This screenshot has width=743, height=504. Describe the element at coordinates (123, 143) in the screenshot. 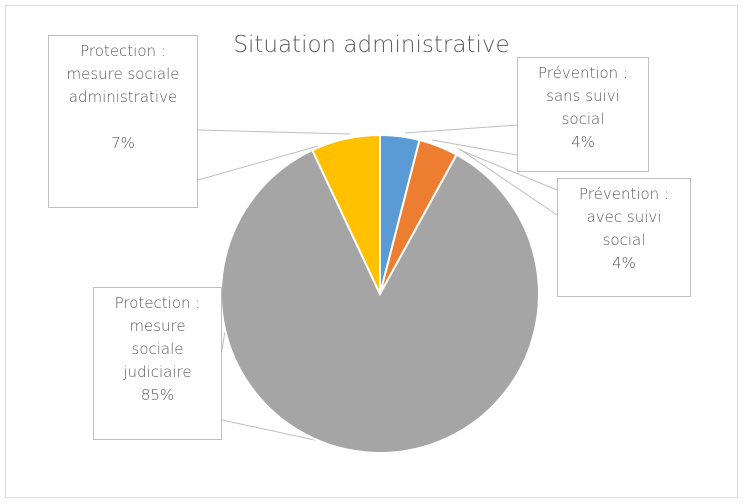

I see `label-value: 7%` at that location.